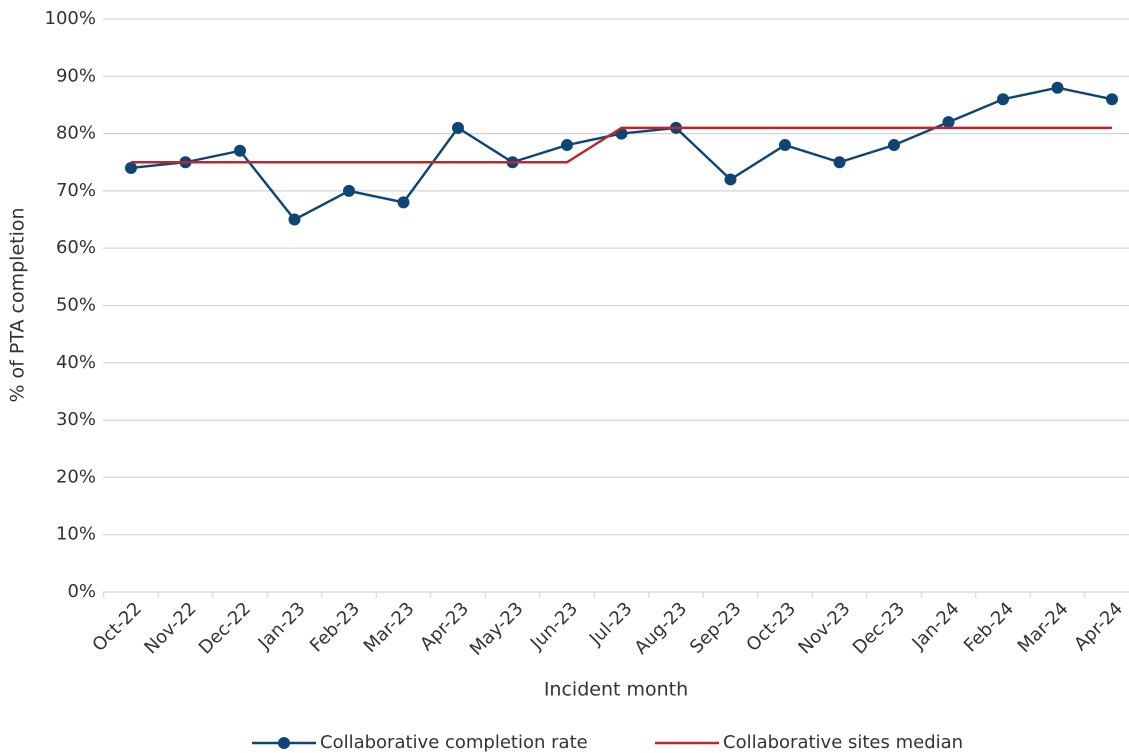 The height and width of the screenshot is (753, 1129). What do you see at coordinates (611, 624) in the screenshot?
I see `x-tick-label: Jul-23` at bounding box center [611, 624].